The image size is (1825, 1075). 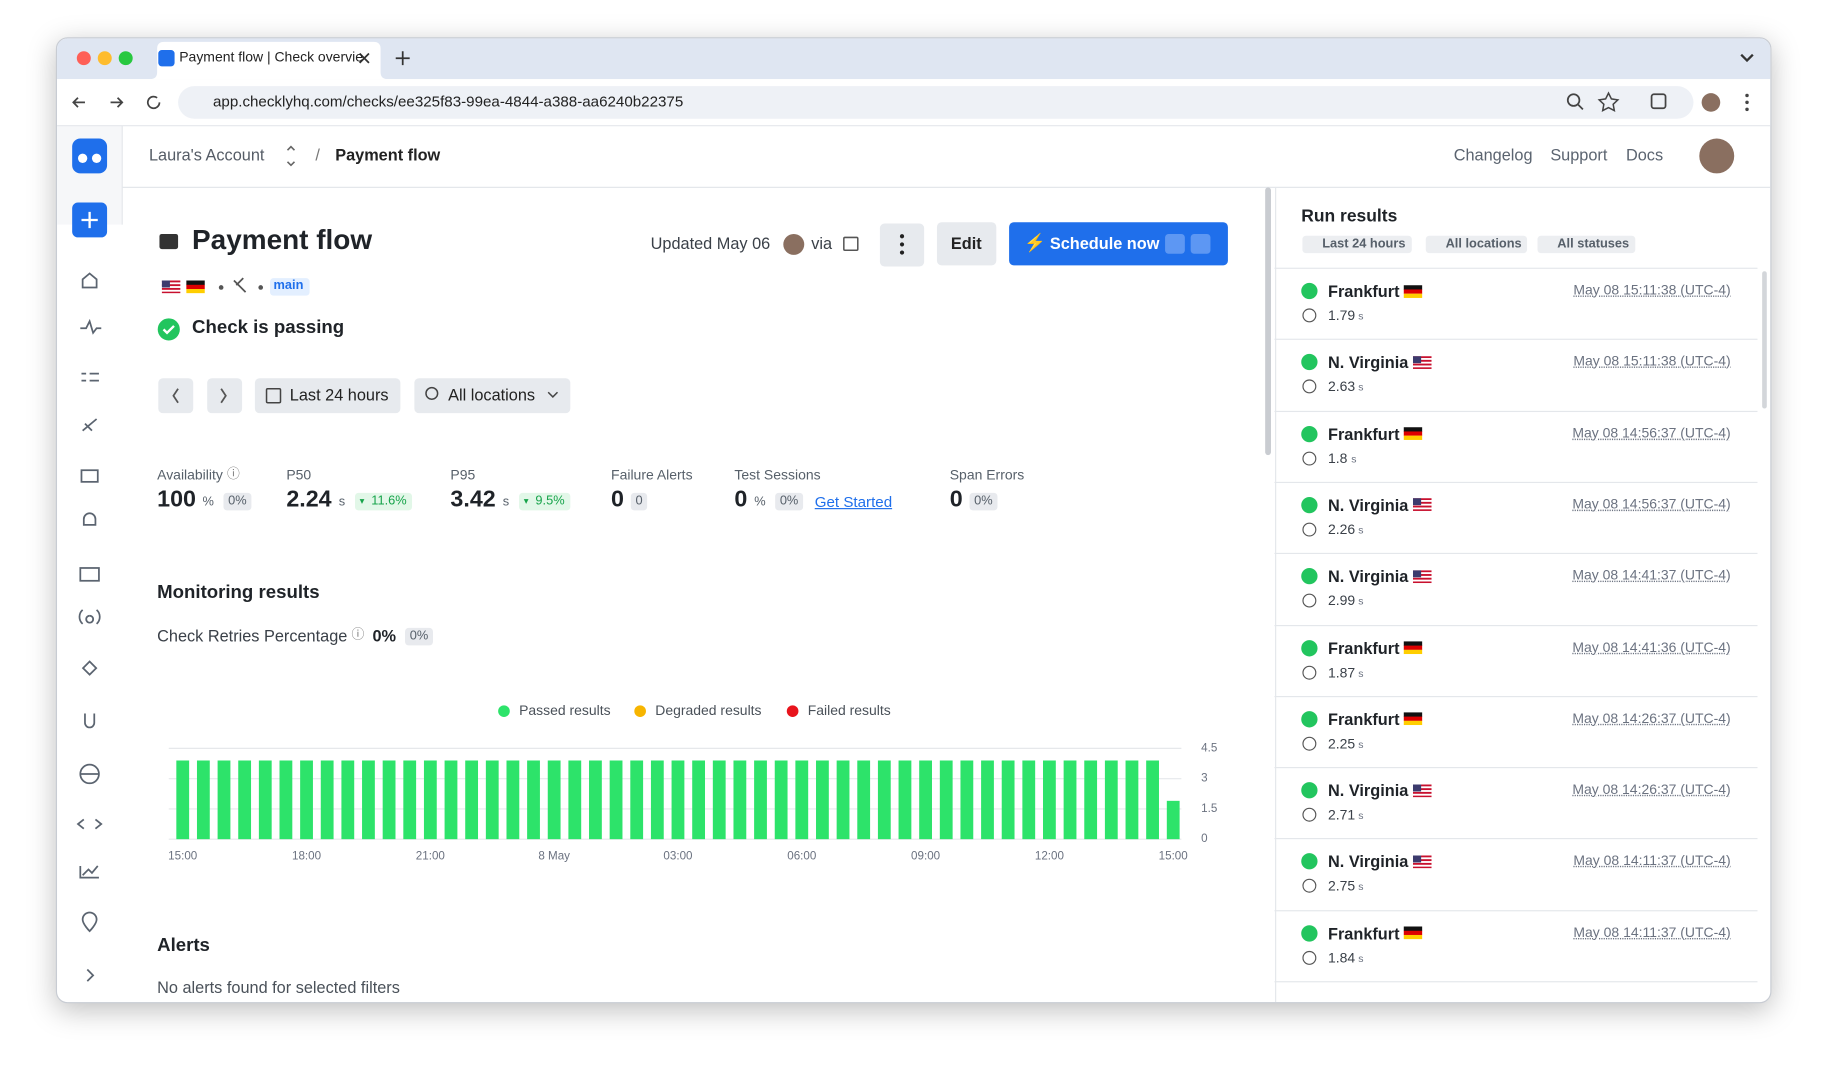 I want to click on y-tick-label: 1.5, so click(x=1209, y=808).